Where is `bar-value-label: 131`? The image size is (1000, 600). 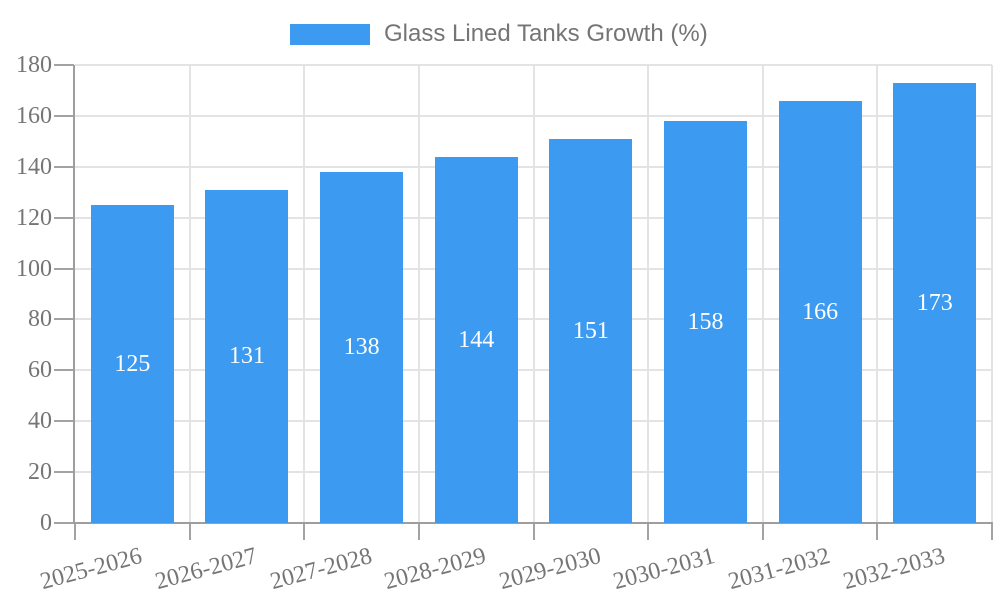 bar-value-label: 131 is located at coordinates (246, 356).